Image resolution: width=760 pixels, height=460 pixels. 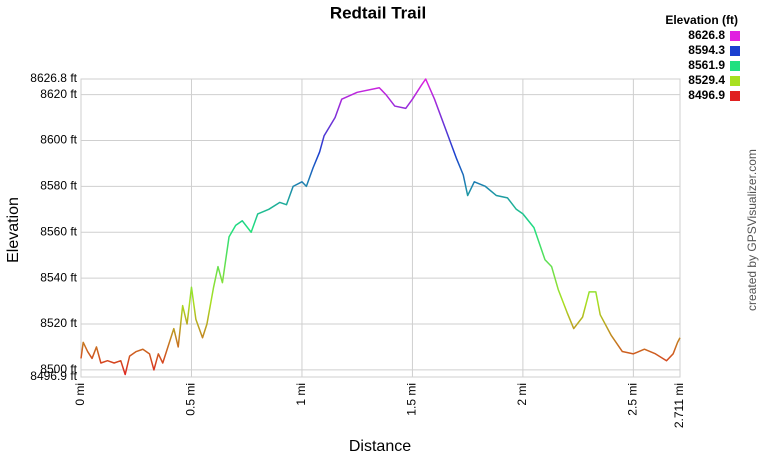 I want to click on x-axis-label: Distance, so click(x=380, y=446).